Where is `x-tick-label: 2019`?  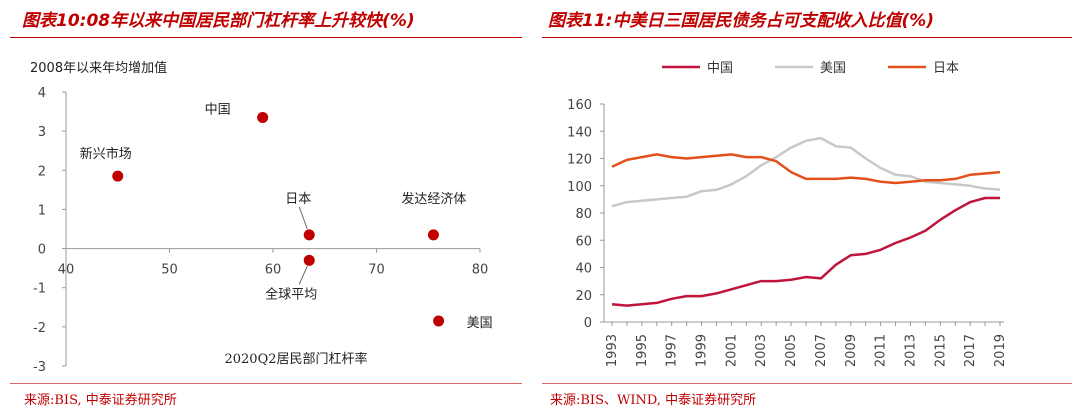 x-tick-label: 2019 is located at coordinates (1000, 350).